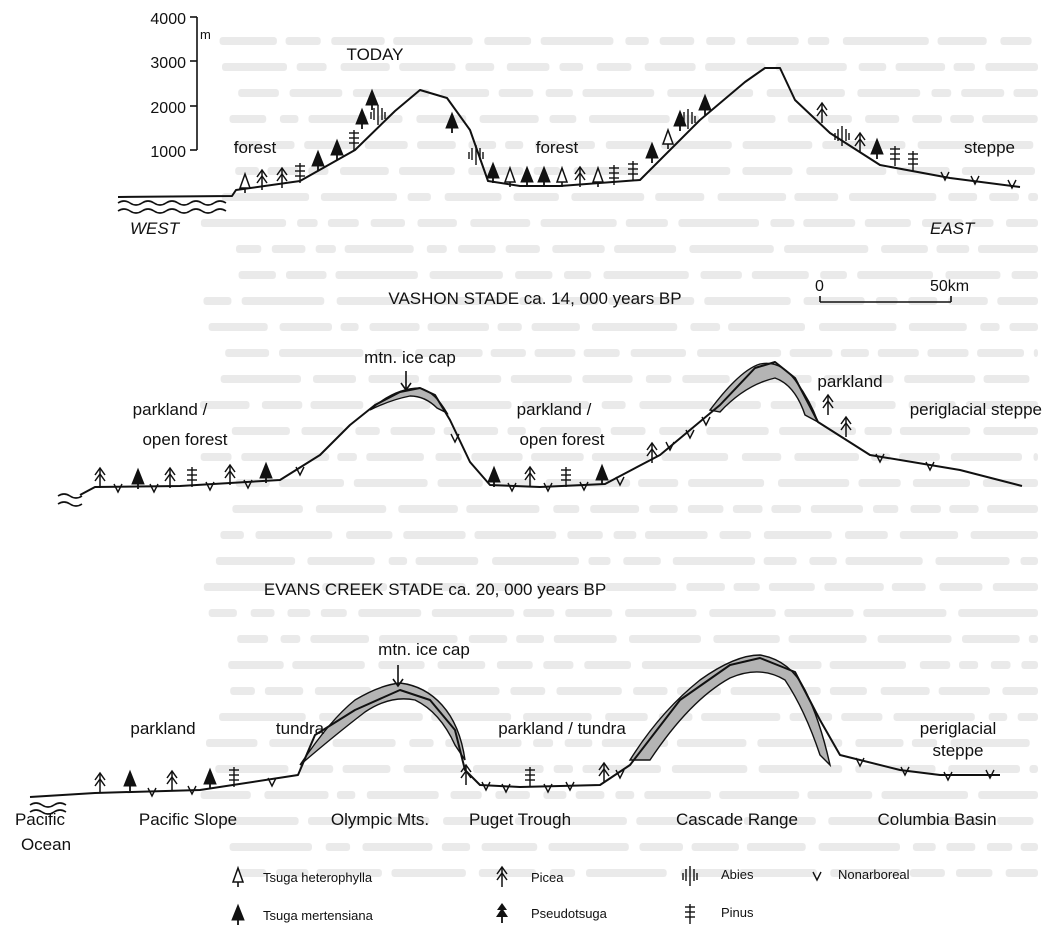 The image size is (1042, 928). Describe the element at coordinates (557, 147) in the screenshot. I see `today-label-forest-mid: forest` at that location.